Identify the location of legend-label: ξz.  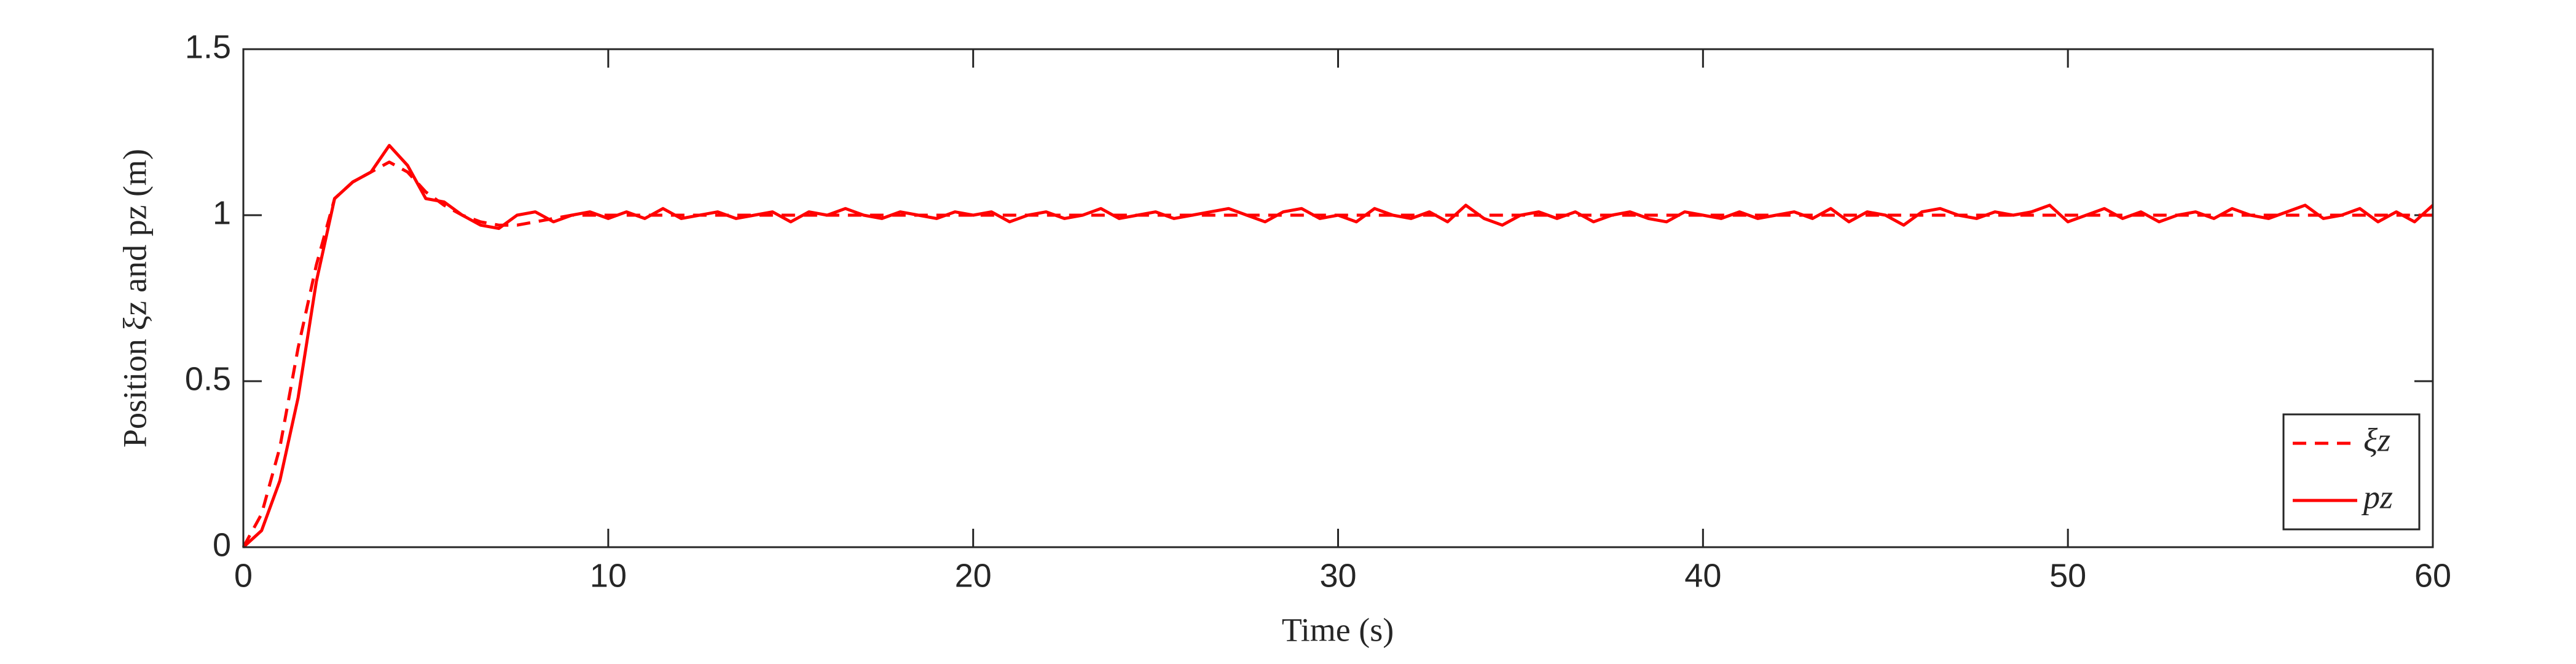
(2376, 439).